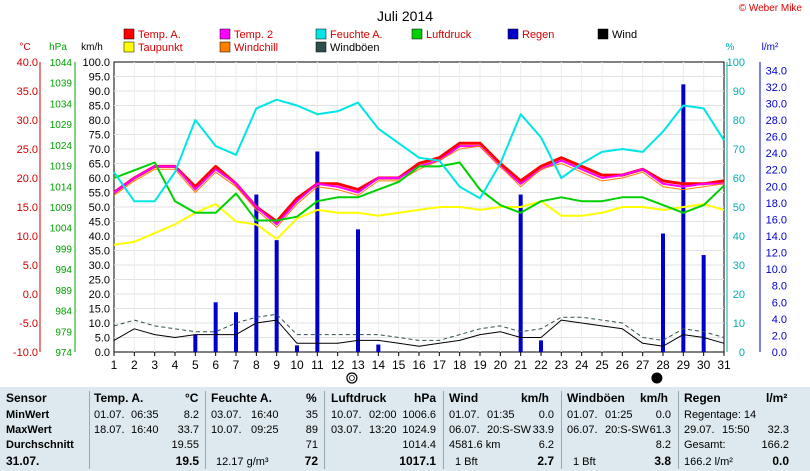 The height and width of the screenshot is (471, 810). Describe the element at coordinates (739, 295) in the screenshot. I see `humidity-tick-label: 20` at that location.